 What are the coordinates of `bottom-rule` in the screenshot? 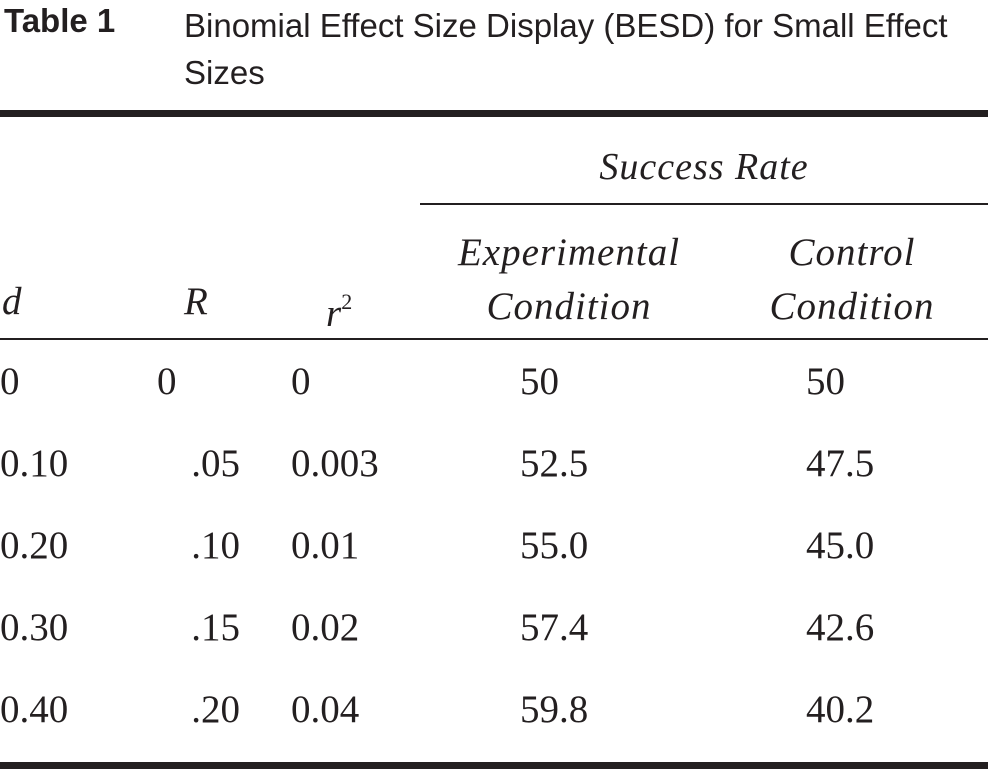 It's located at (494, 765).